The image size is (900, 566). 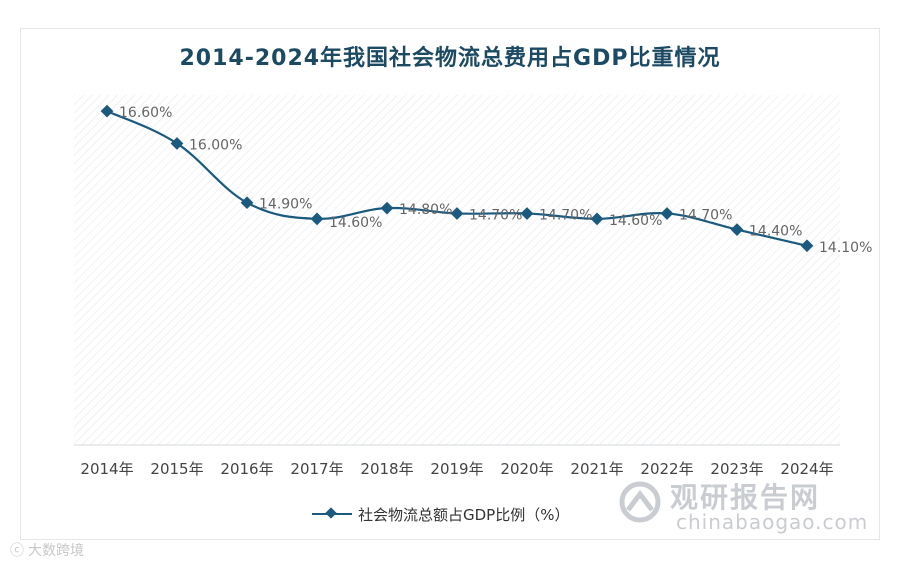 I want to click on watermark: 观研报告网 chinabaogao.com, so click(x=748, y=506).